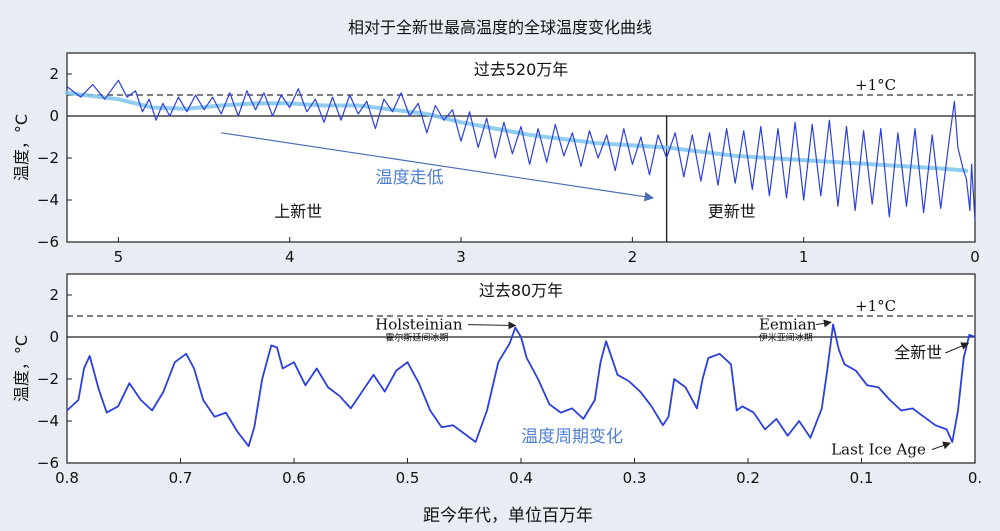  What do you see at coordinates (119, 257) in the screenshot?
I see `x-tick-label: 5` at bounding box center [119, 257].